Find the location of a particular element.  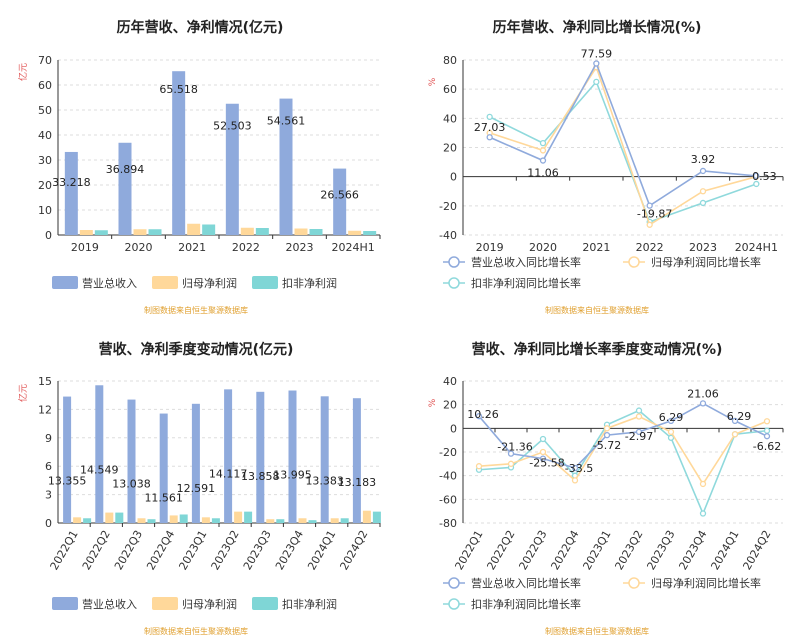

data-label: 13.383 is located at coordinates (324, 480).